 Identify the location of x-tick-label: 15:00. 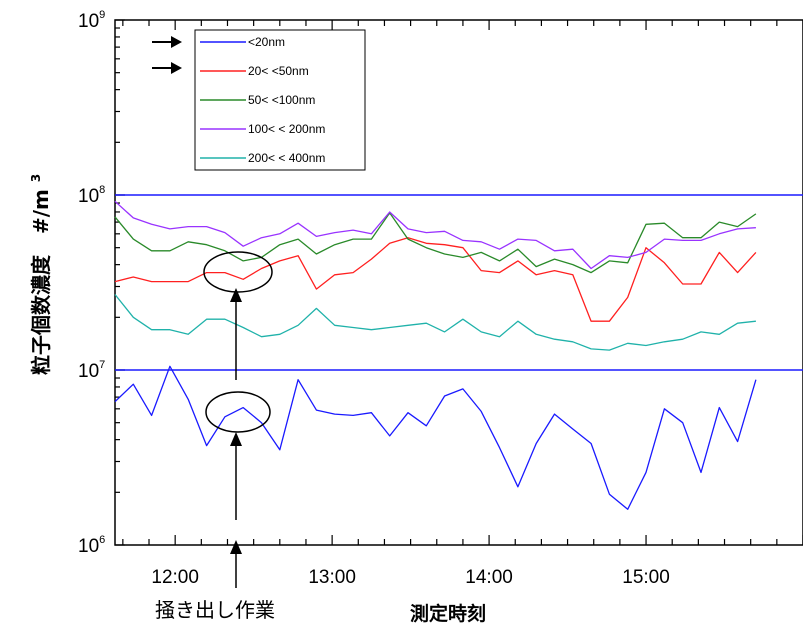
(646, 577).